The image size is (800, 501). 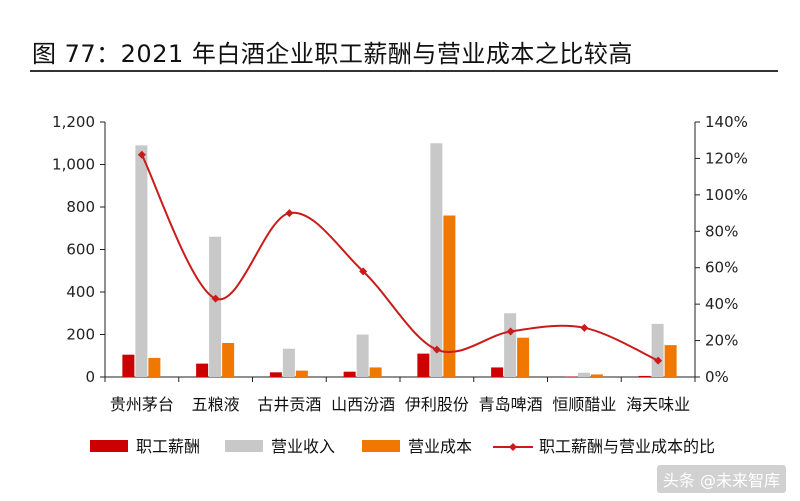 What do you see at coordinates (513, 447) in the screenshot?
I see `legend-ratio-marker` at bounding box center [513, 447].